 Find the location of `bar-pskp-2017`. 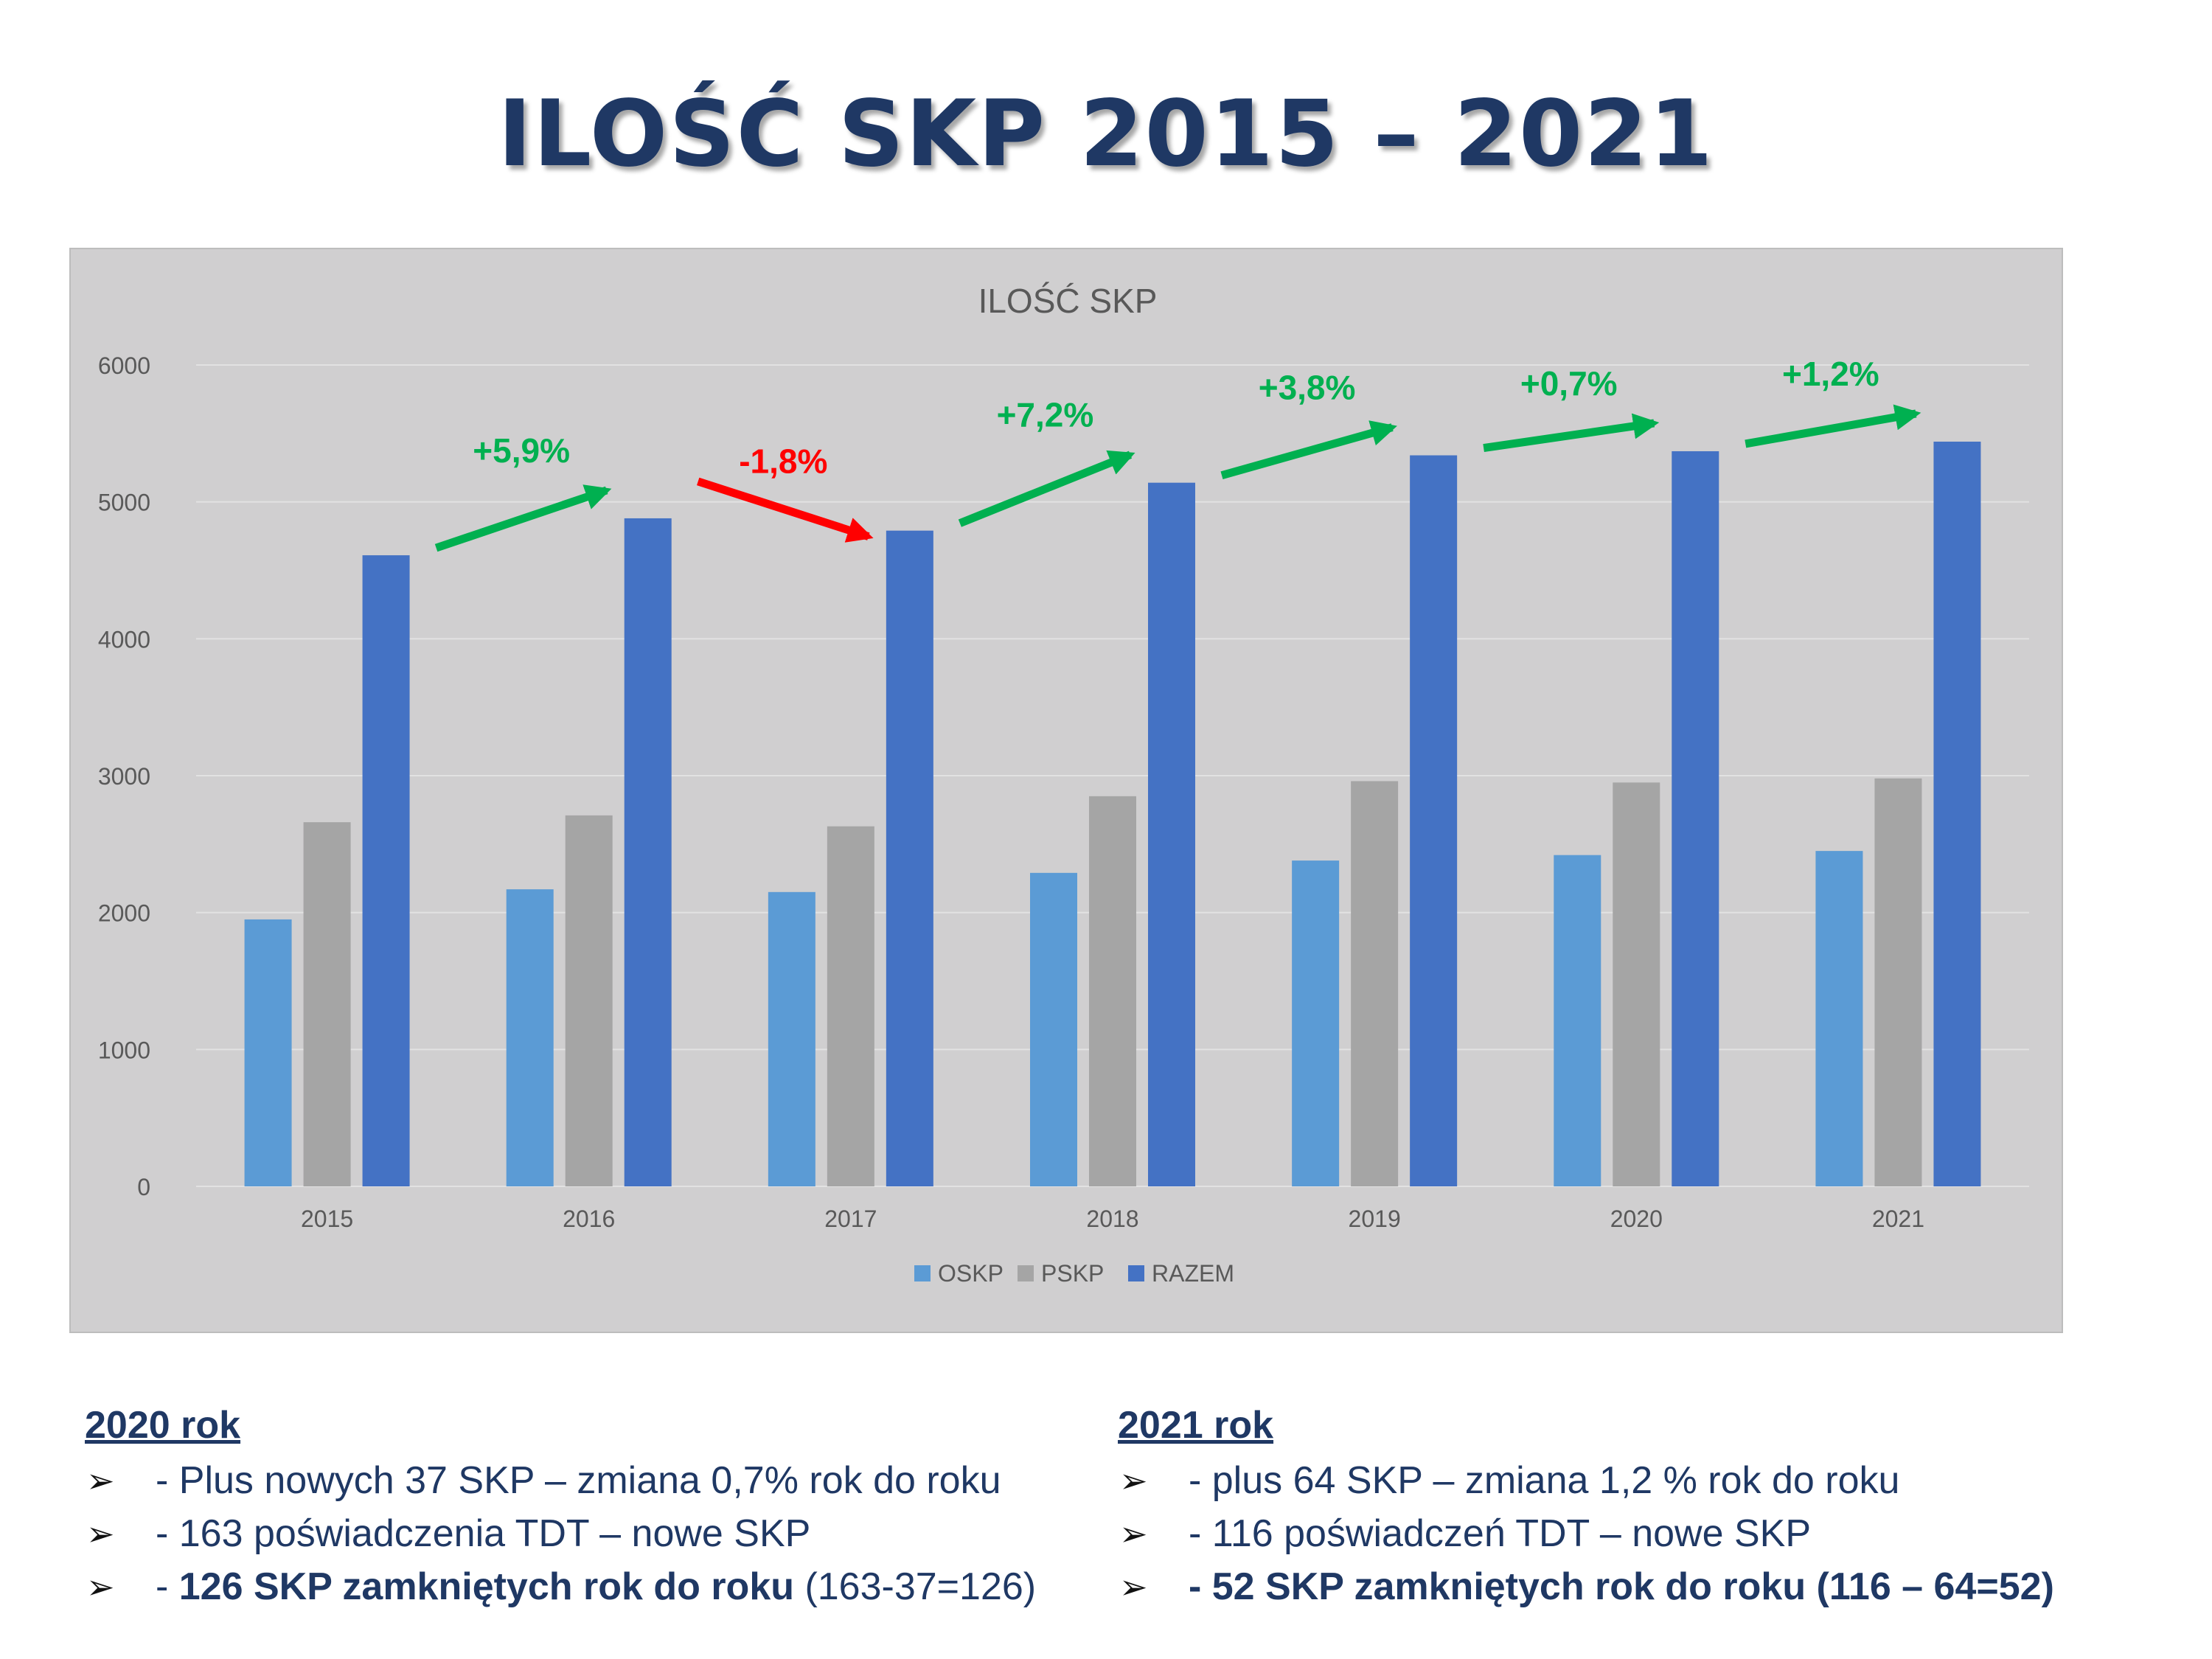

bar-pskp-2017 is located at coordinates (850, 1006).